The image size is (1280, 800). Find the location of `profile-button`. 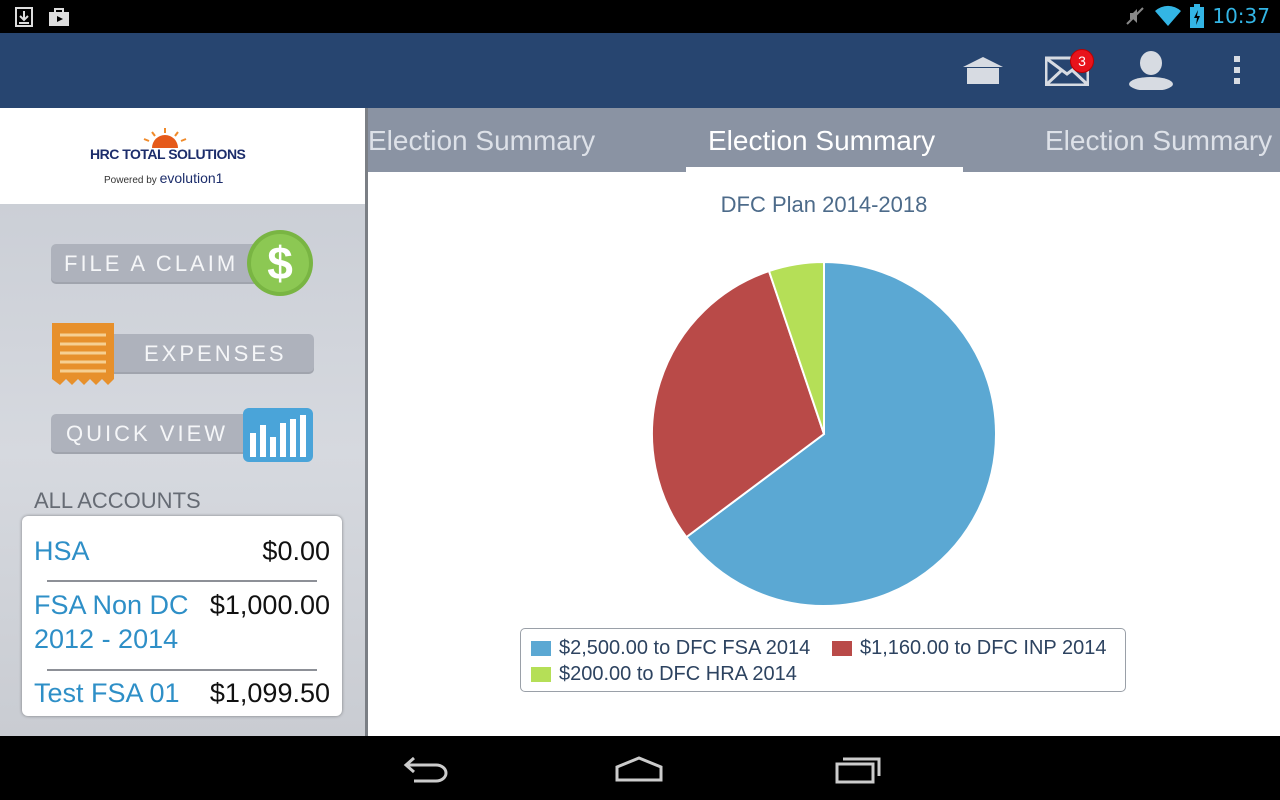

profile-button is located at coordinates (1151, 70).